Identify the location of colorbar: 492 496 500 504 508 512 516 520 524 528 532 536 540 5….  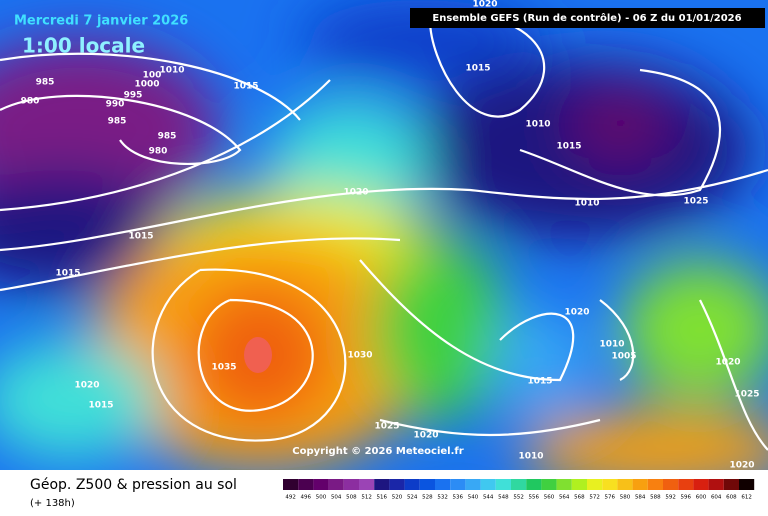
(519, 490).